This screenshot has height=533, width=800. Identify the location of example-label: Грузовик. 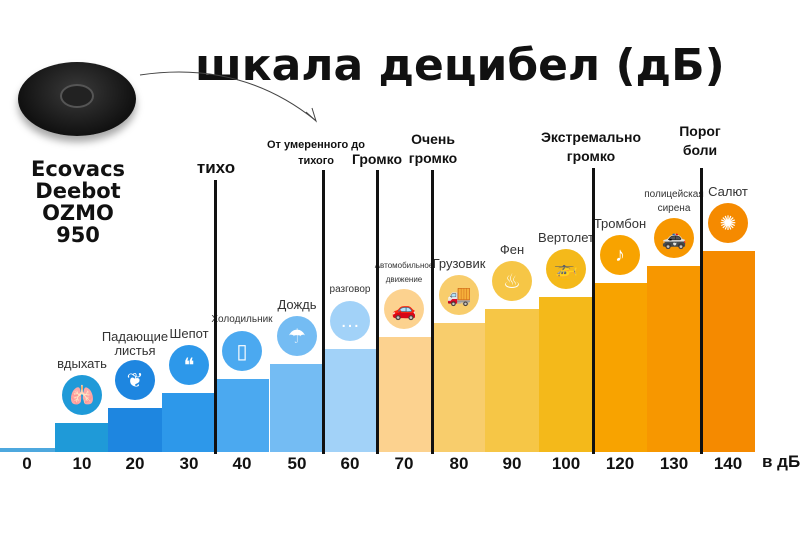
(459, 263).